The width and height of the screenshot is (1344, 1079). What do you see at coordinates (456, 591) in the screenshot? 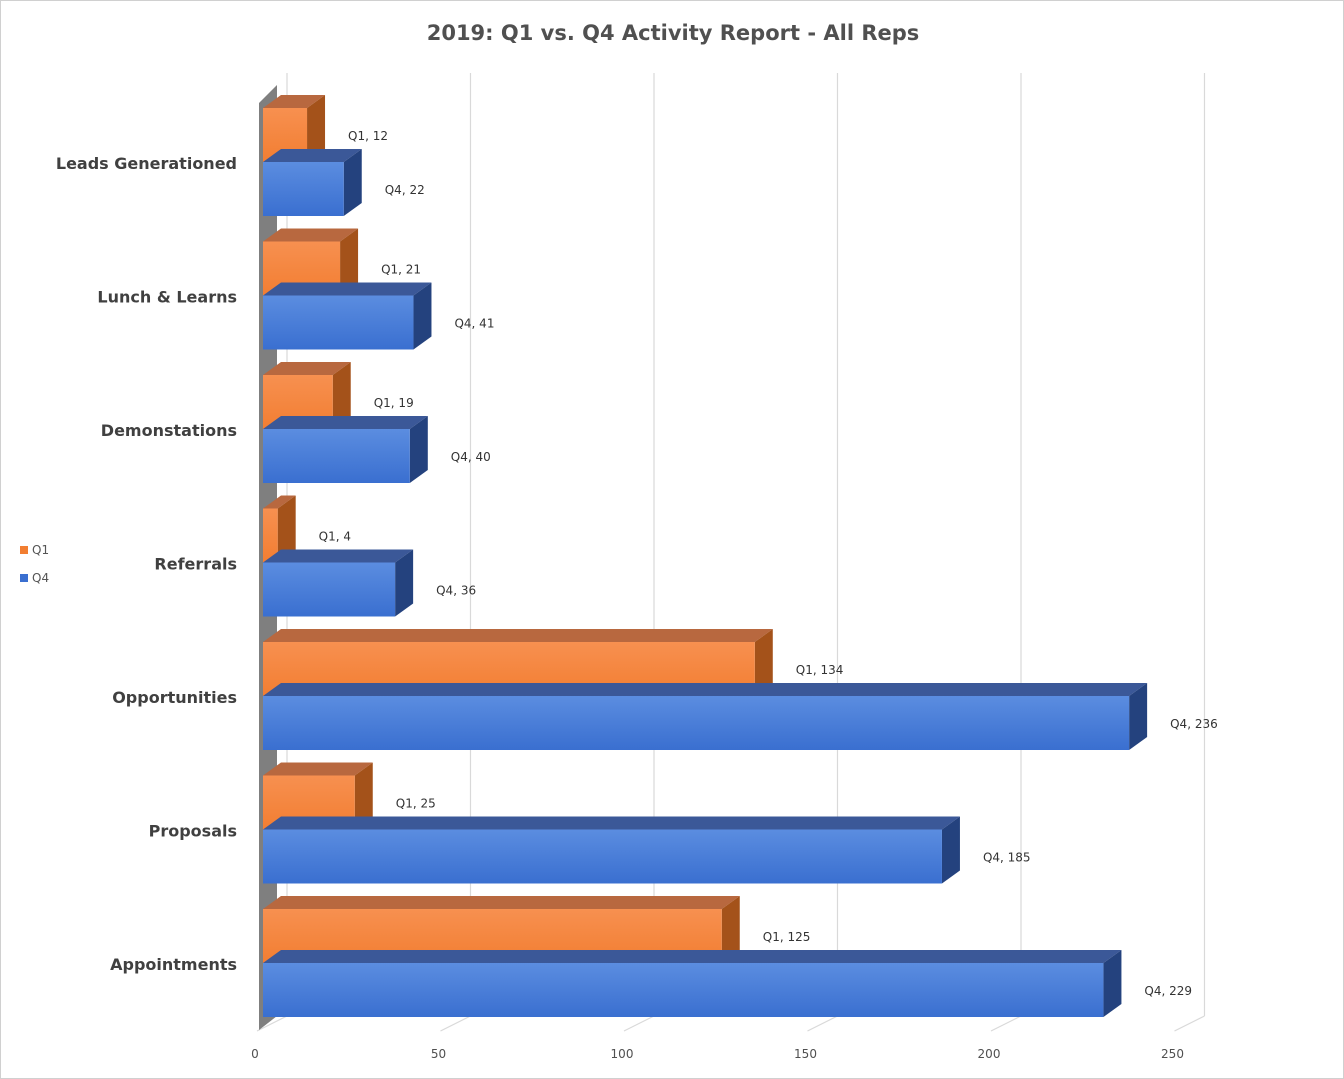
I see `data-label-referrals-q4: Q4, 36` at bounding box center [456, 591].